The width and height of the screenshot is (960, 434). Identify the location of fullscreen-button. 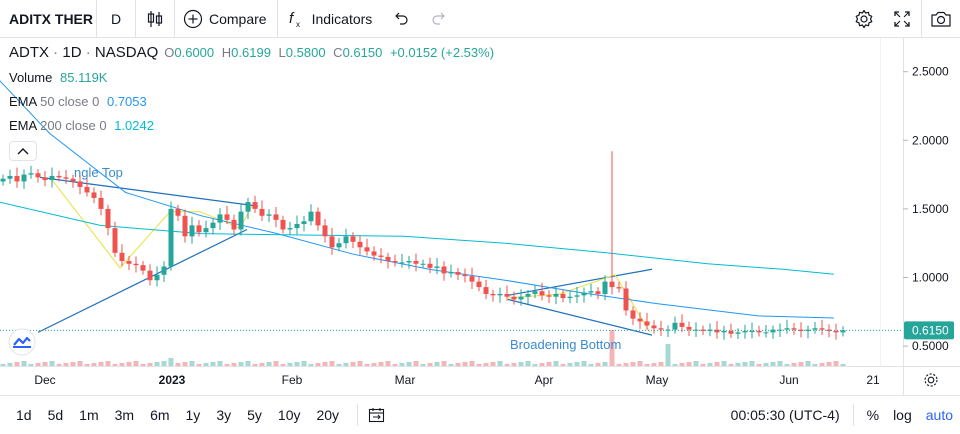
(902, 19).